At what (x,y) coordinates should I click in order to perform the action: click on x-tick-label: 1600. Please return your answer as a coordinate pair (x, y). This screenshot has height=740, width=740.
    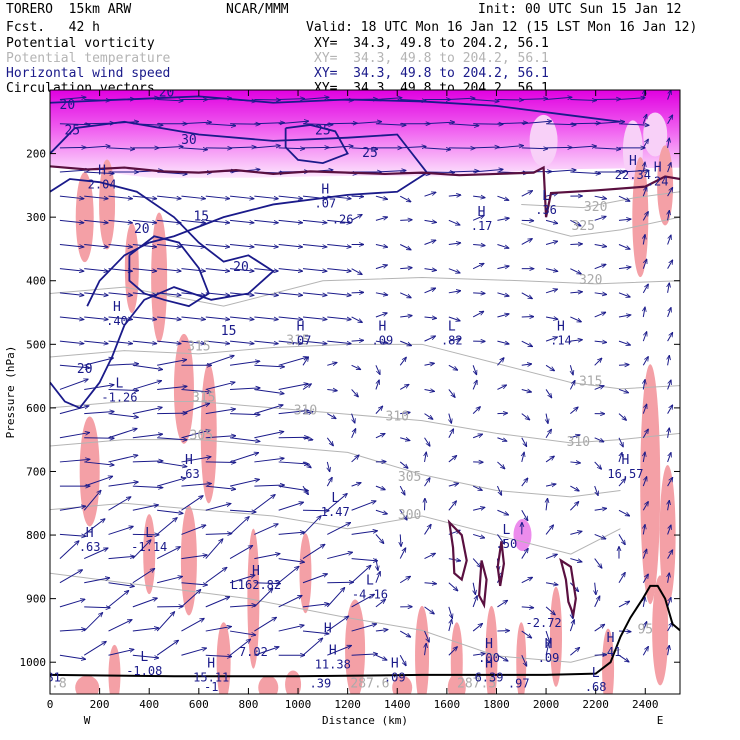
    Looking at the image, I should click on (447, 704).